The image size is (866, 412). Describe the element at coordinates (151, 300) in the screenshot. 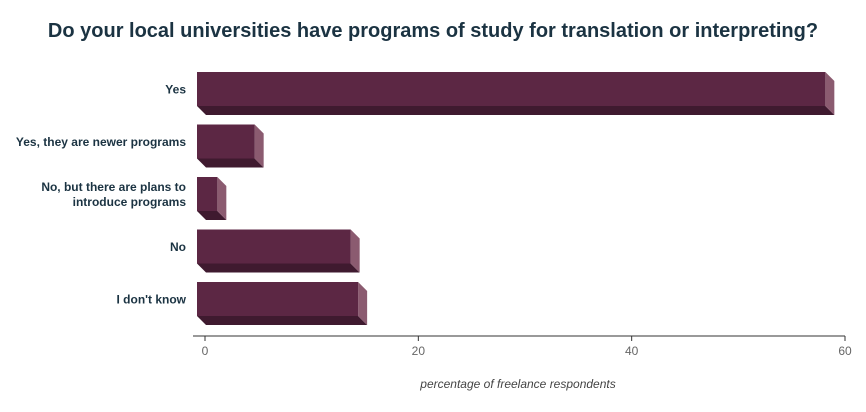

I see `category-label: I don't know` at that location.